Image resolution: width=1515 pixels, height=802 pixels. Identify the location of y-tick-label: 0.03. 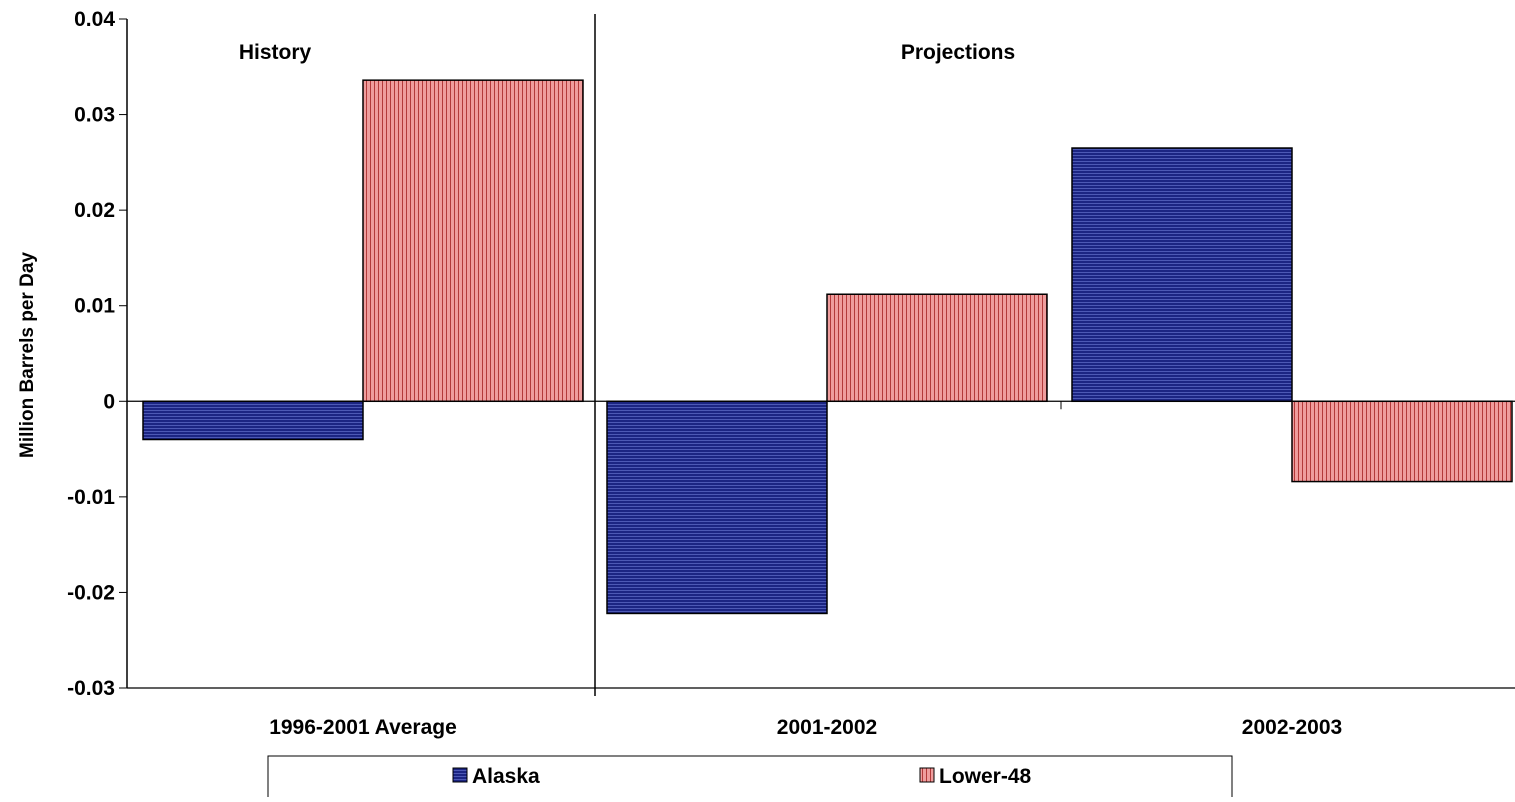
(94, 115).